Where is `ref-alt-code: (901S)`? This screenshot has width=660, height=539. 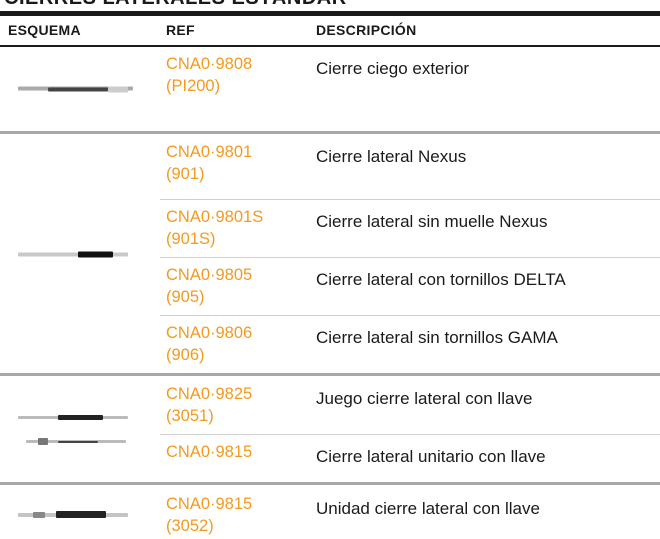
ref-alt-code: (901S) is located at coordinates (191, 239).